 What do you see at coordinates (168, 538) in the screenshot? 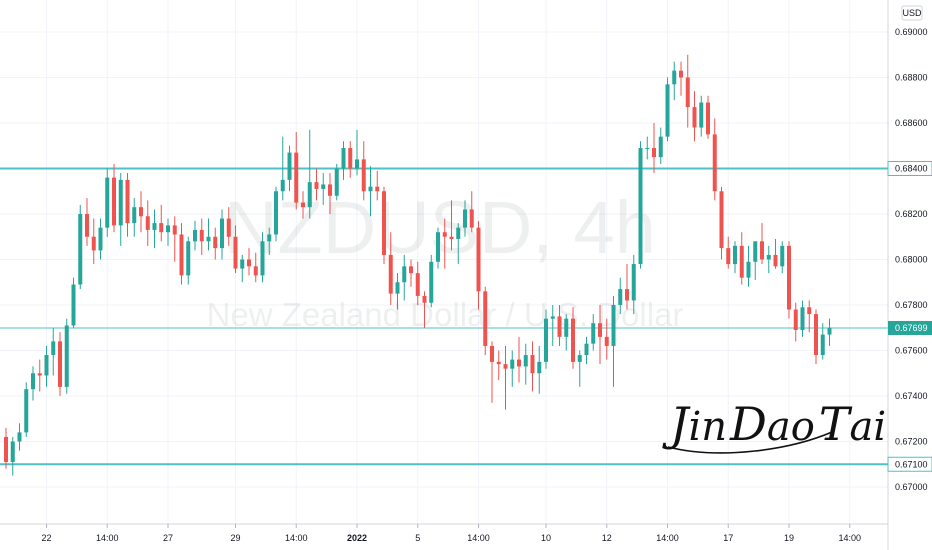
I see `x-tick-label: 27` at bounding box center [168, 538].